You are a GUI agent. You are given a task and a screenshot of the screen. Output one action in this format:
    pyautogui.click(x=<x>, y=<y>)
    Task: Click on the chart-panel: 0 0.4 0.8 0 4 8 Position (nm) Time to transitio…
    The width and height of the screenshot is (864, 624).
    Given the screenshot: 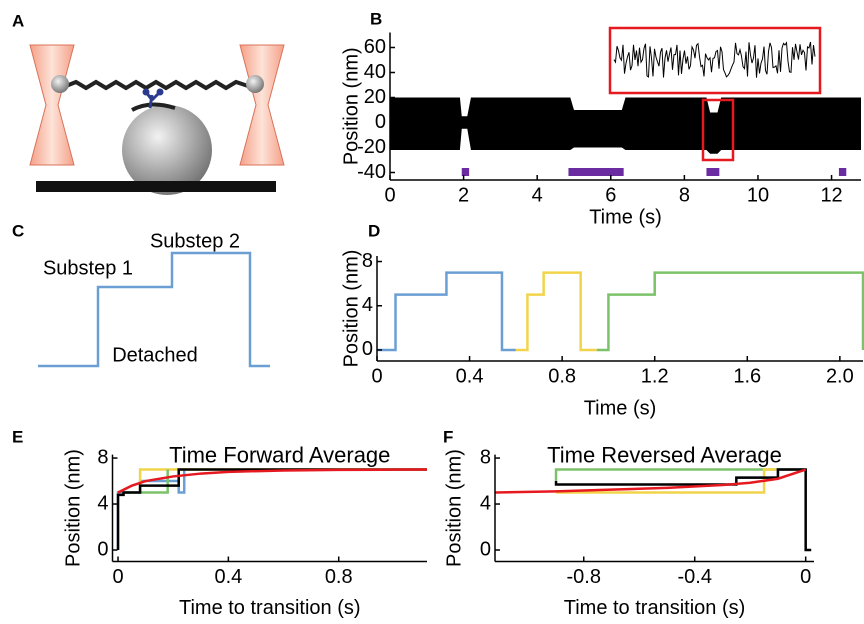 What is the action you would take?
    pyautogui.click(x=245, y=530)
    